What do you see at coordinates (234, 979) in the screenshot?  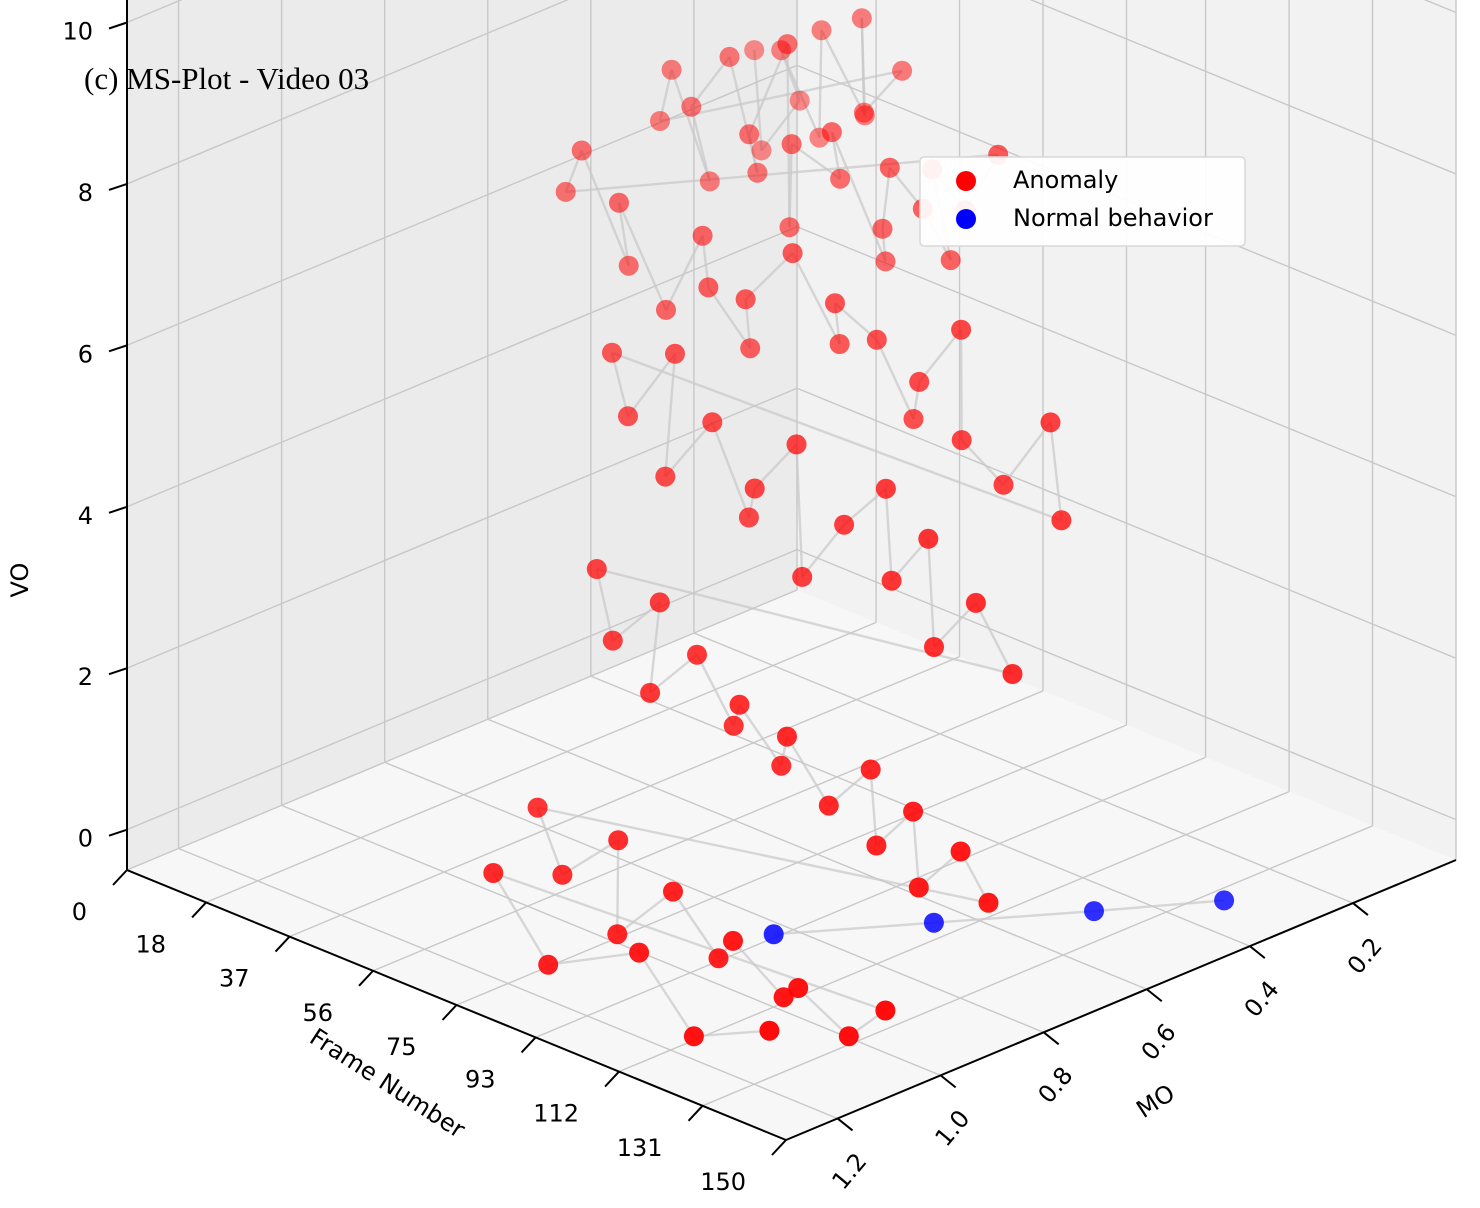 I see `x-tick-label: 37` at bounding box center [234, 979].